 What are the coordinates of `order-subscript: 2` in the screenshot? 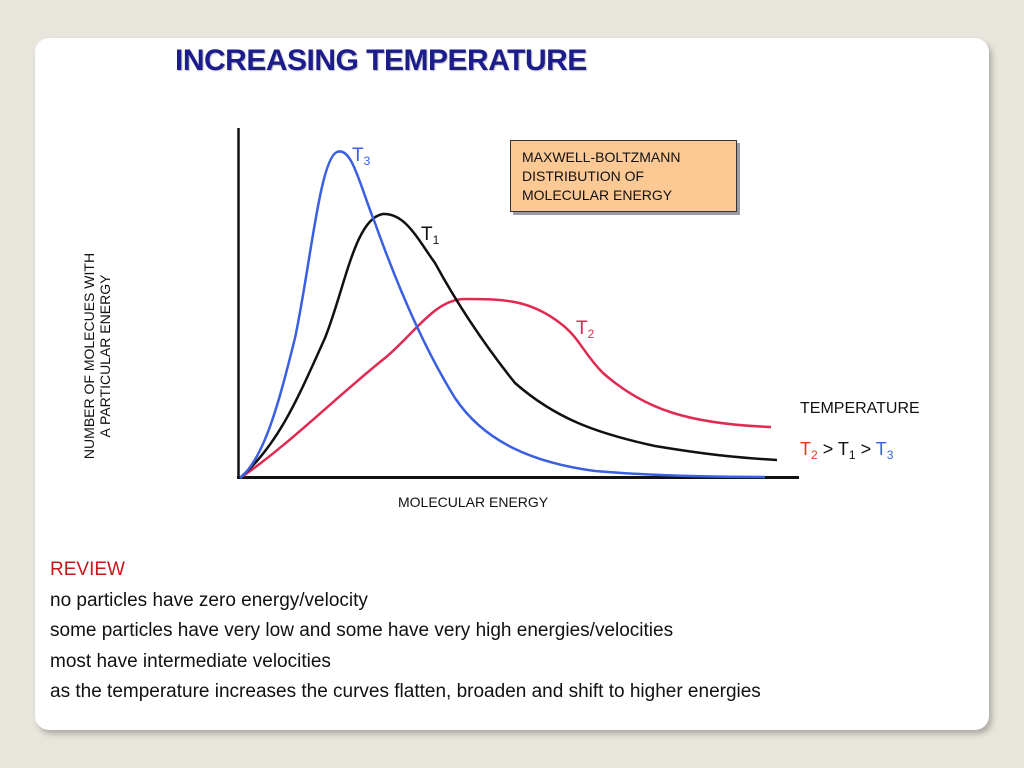 It's located at (814, 455).